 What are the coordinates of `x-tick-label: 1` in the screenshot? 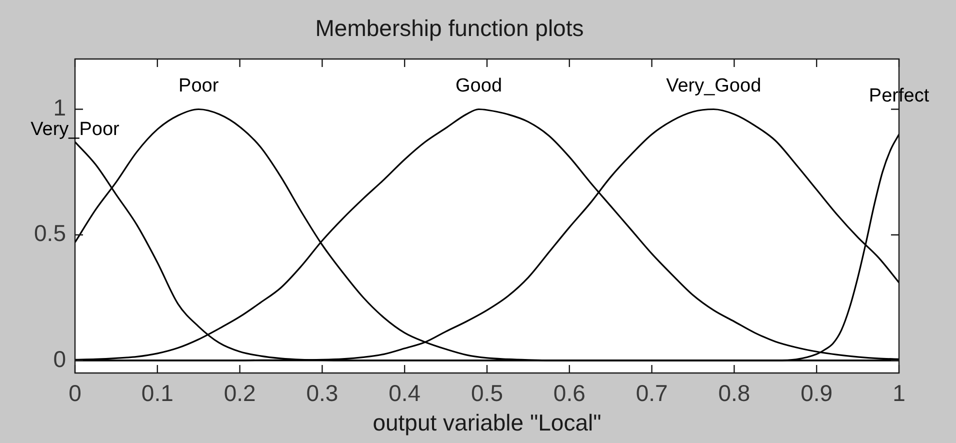 It's located at (899, 393).